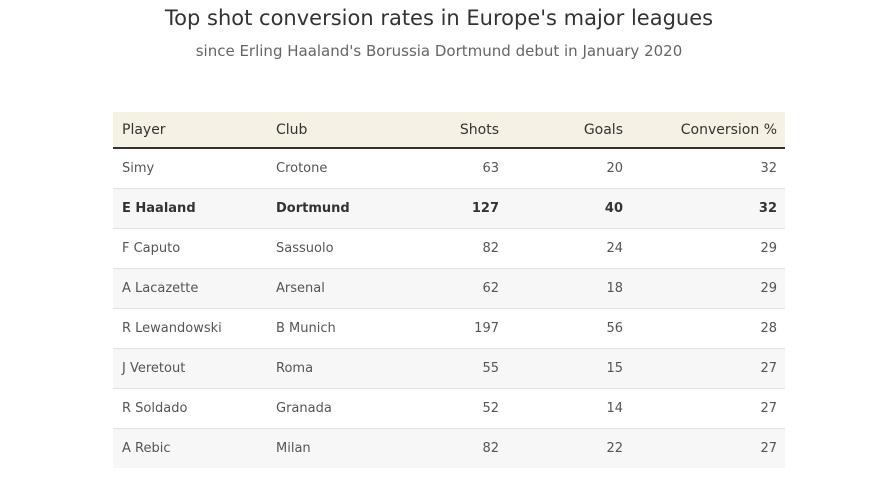  I want to click on cell-conversion: 28, so click(768, 328).